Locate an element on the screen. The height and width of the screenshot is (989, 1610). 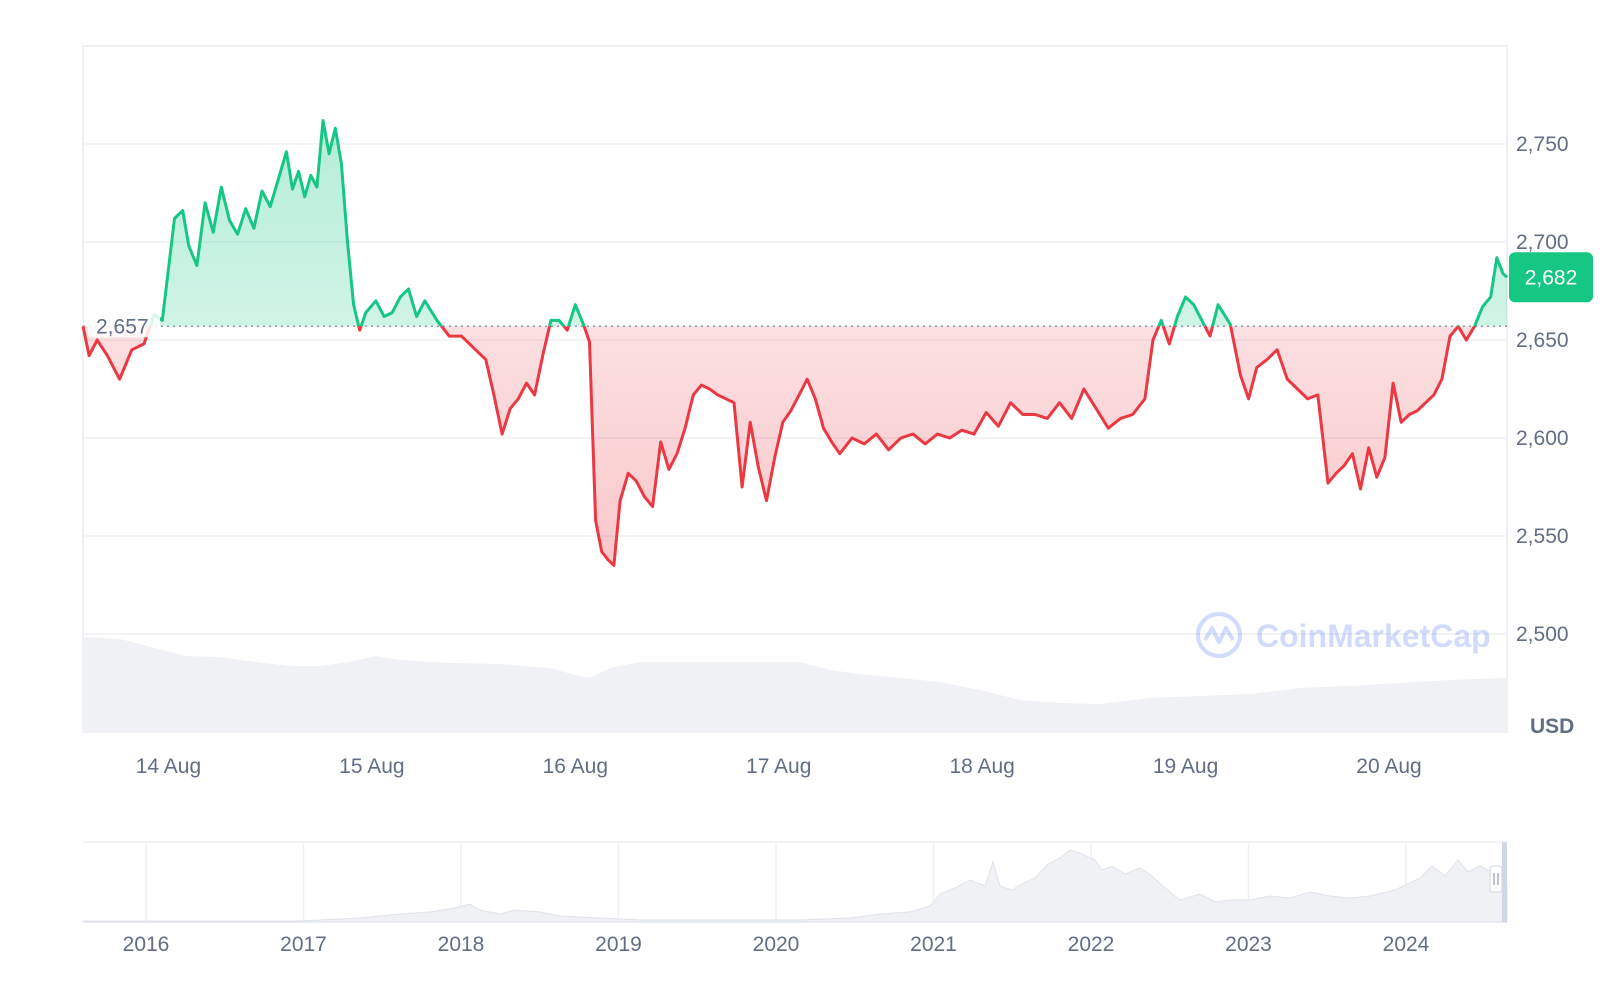
overview-year-label: 2023 is located at coordinates (1248, 944).